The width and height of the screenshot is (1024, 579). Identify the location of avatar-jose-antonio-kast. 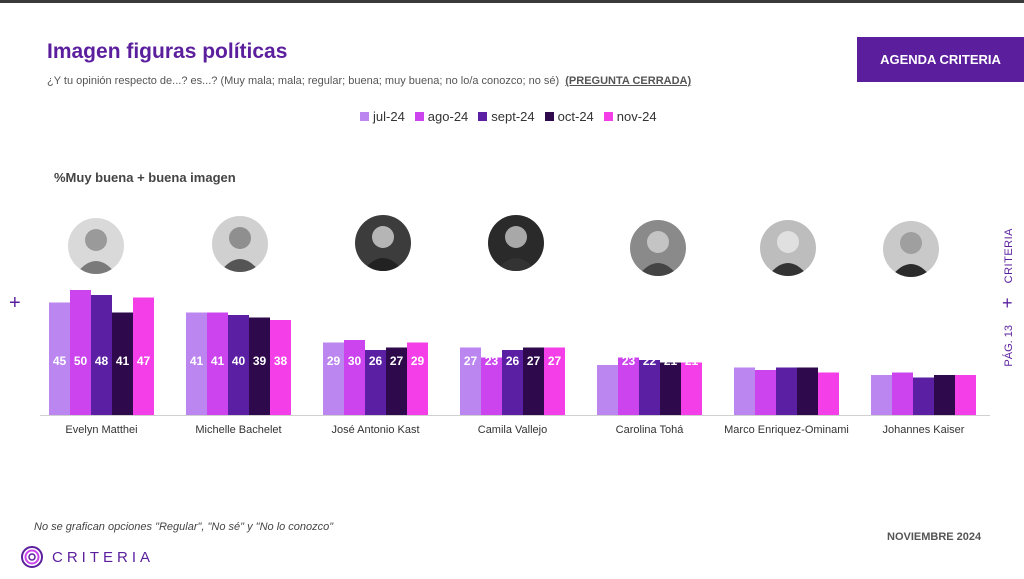
(383, 243).